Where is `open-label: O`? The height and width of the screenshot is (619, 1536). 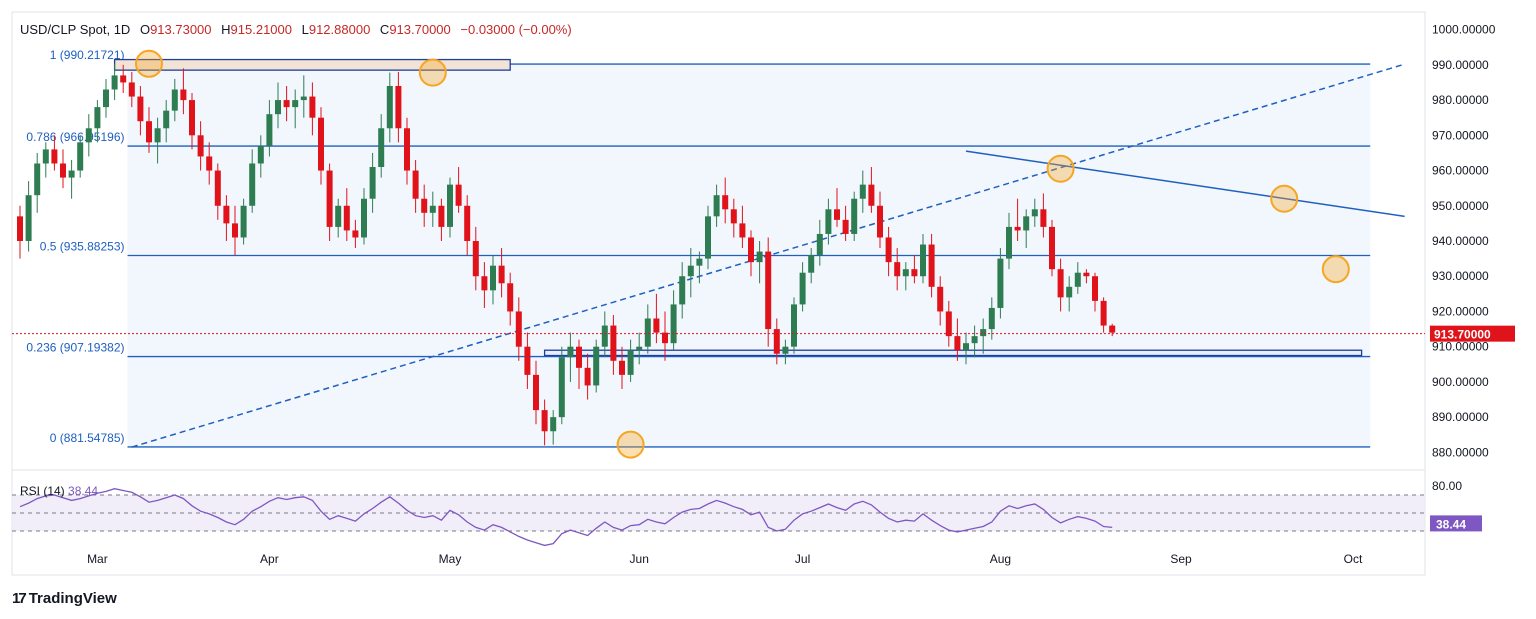
open-label: O is located at coordinates (145, 29).